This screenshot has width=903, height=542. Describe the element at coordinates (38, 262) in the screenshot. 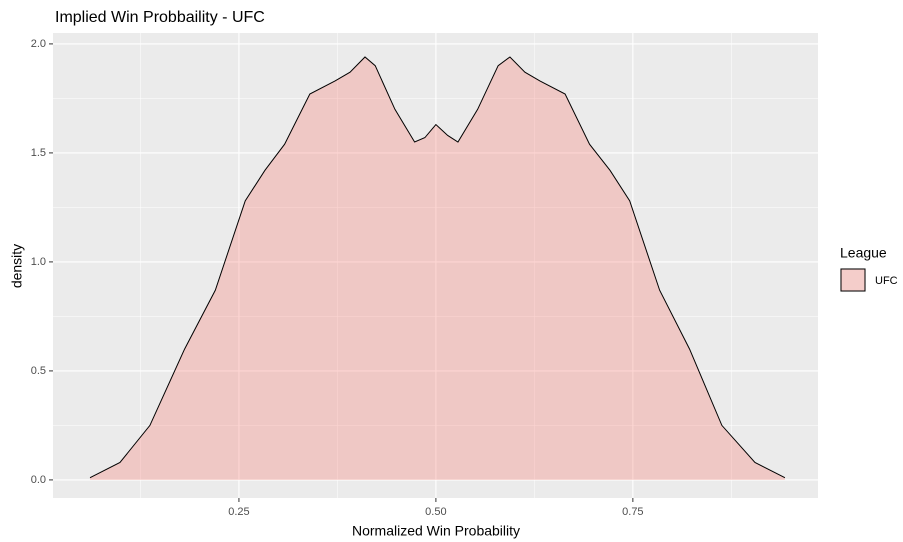

I see `y-tick-label: 1.0` at that location.